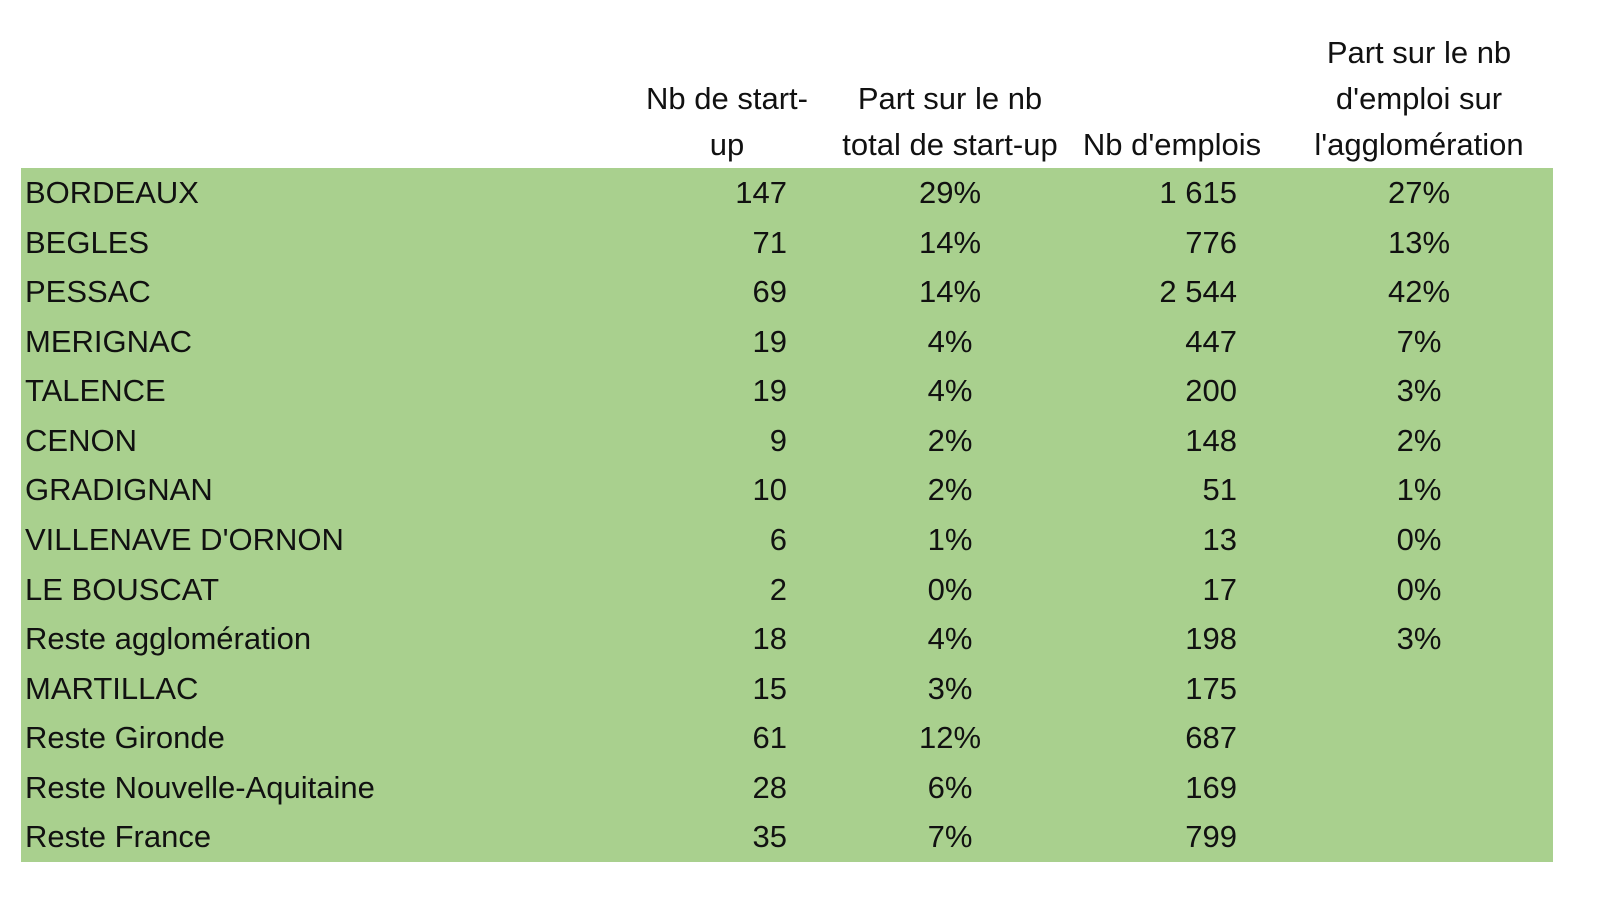  I want to click on cell-value: 18, so click(769, 639).